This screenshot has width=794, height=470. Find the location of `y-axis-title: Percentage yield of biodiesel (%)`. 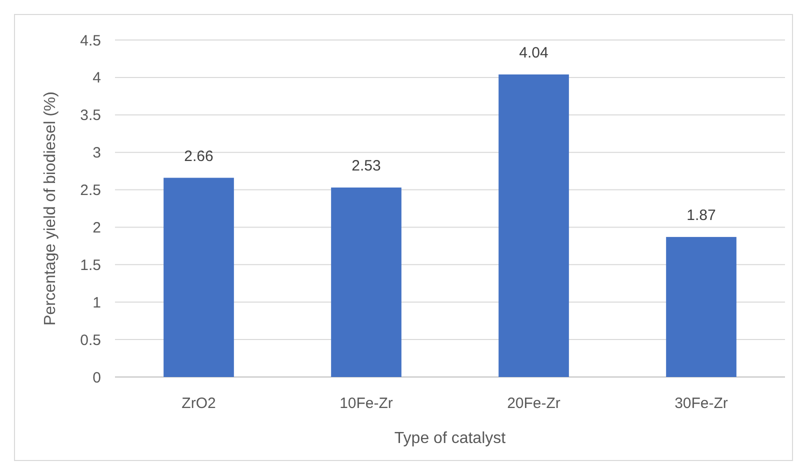

y-axis-title: Percentage yield of biodiesel (%) is located at coordinates (50, 209).